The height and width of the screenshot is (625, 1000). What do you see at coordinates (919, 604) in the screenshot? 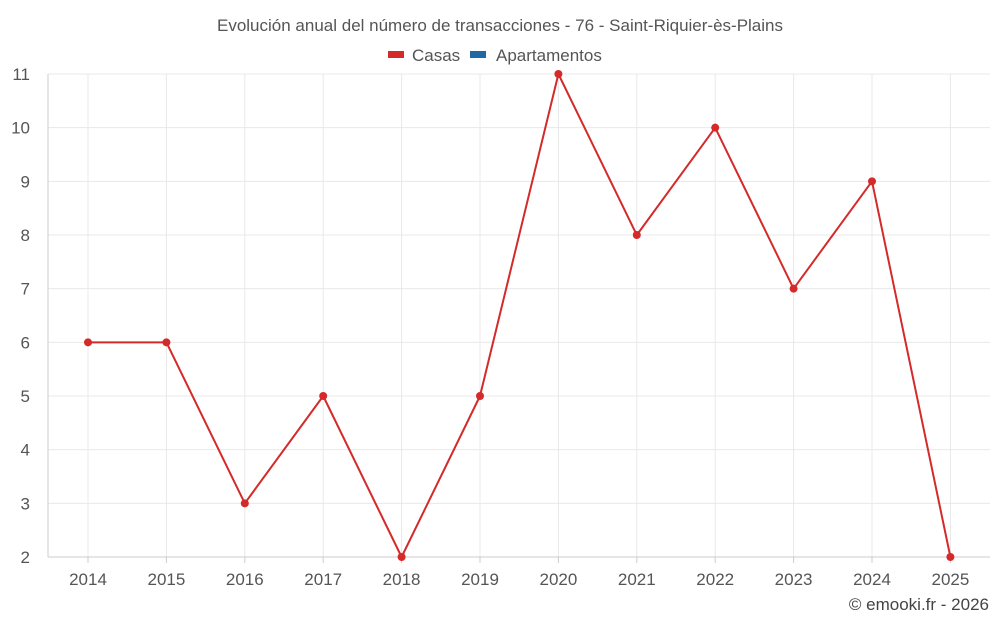
I see `credit-text: © emooki.fr - 2026` at bounding box center [919, 604].